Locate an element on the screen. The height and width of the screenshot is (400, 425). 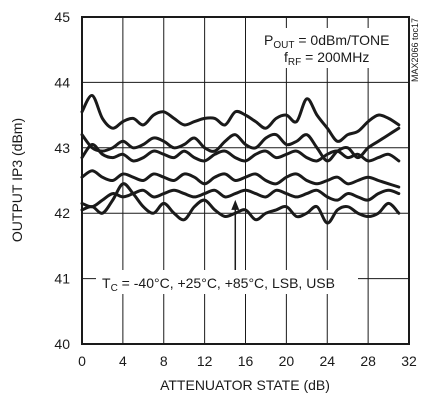
x-tick-label: 8 is located at coordinates (164, 361).